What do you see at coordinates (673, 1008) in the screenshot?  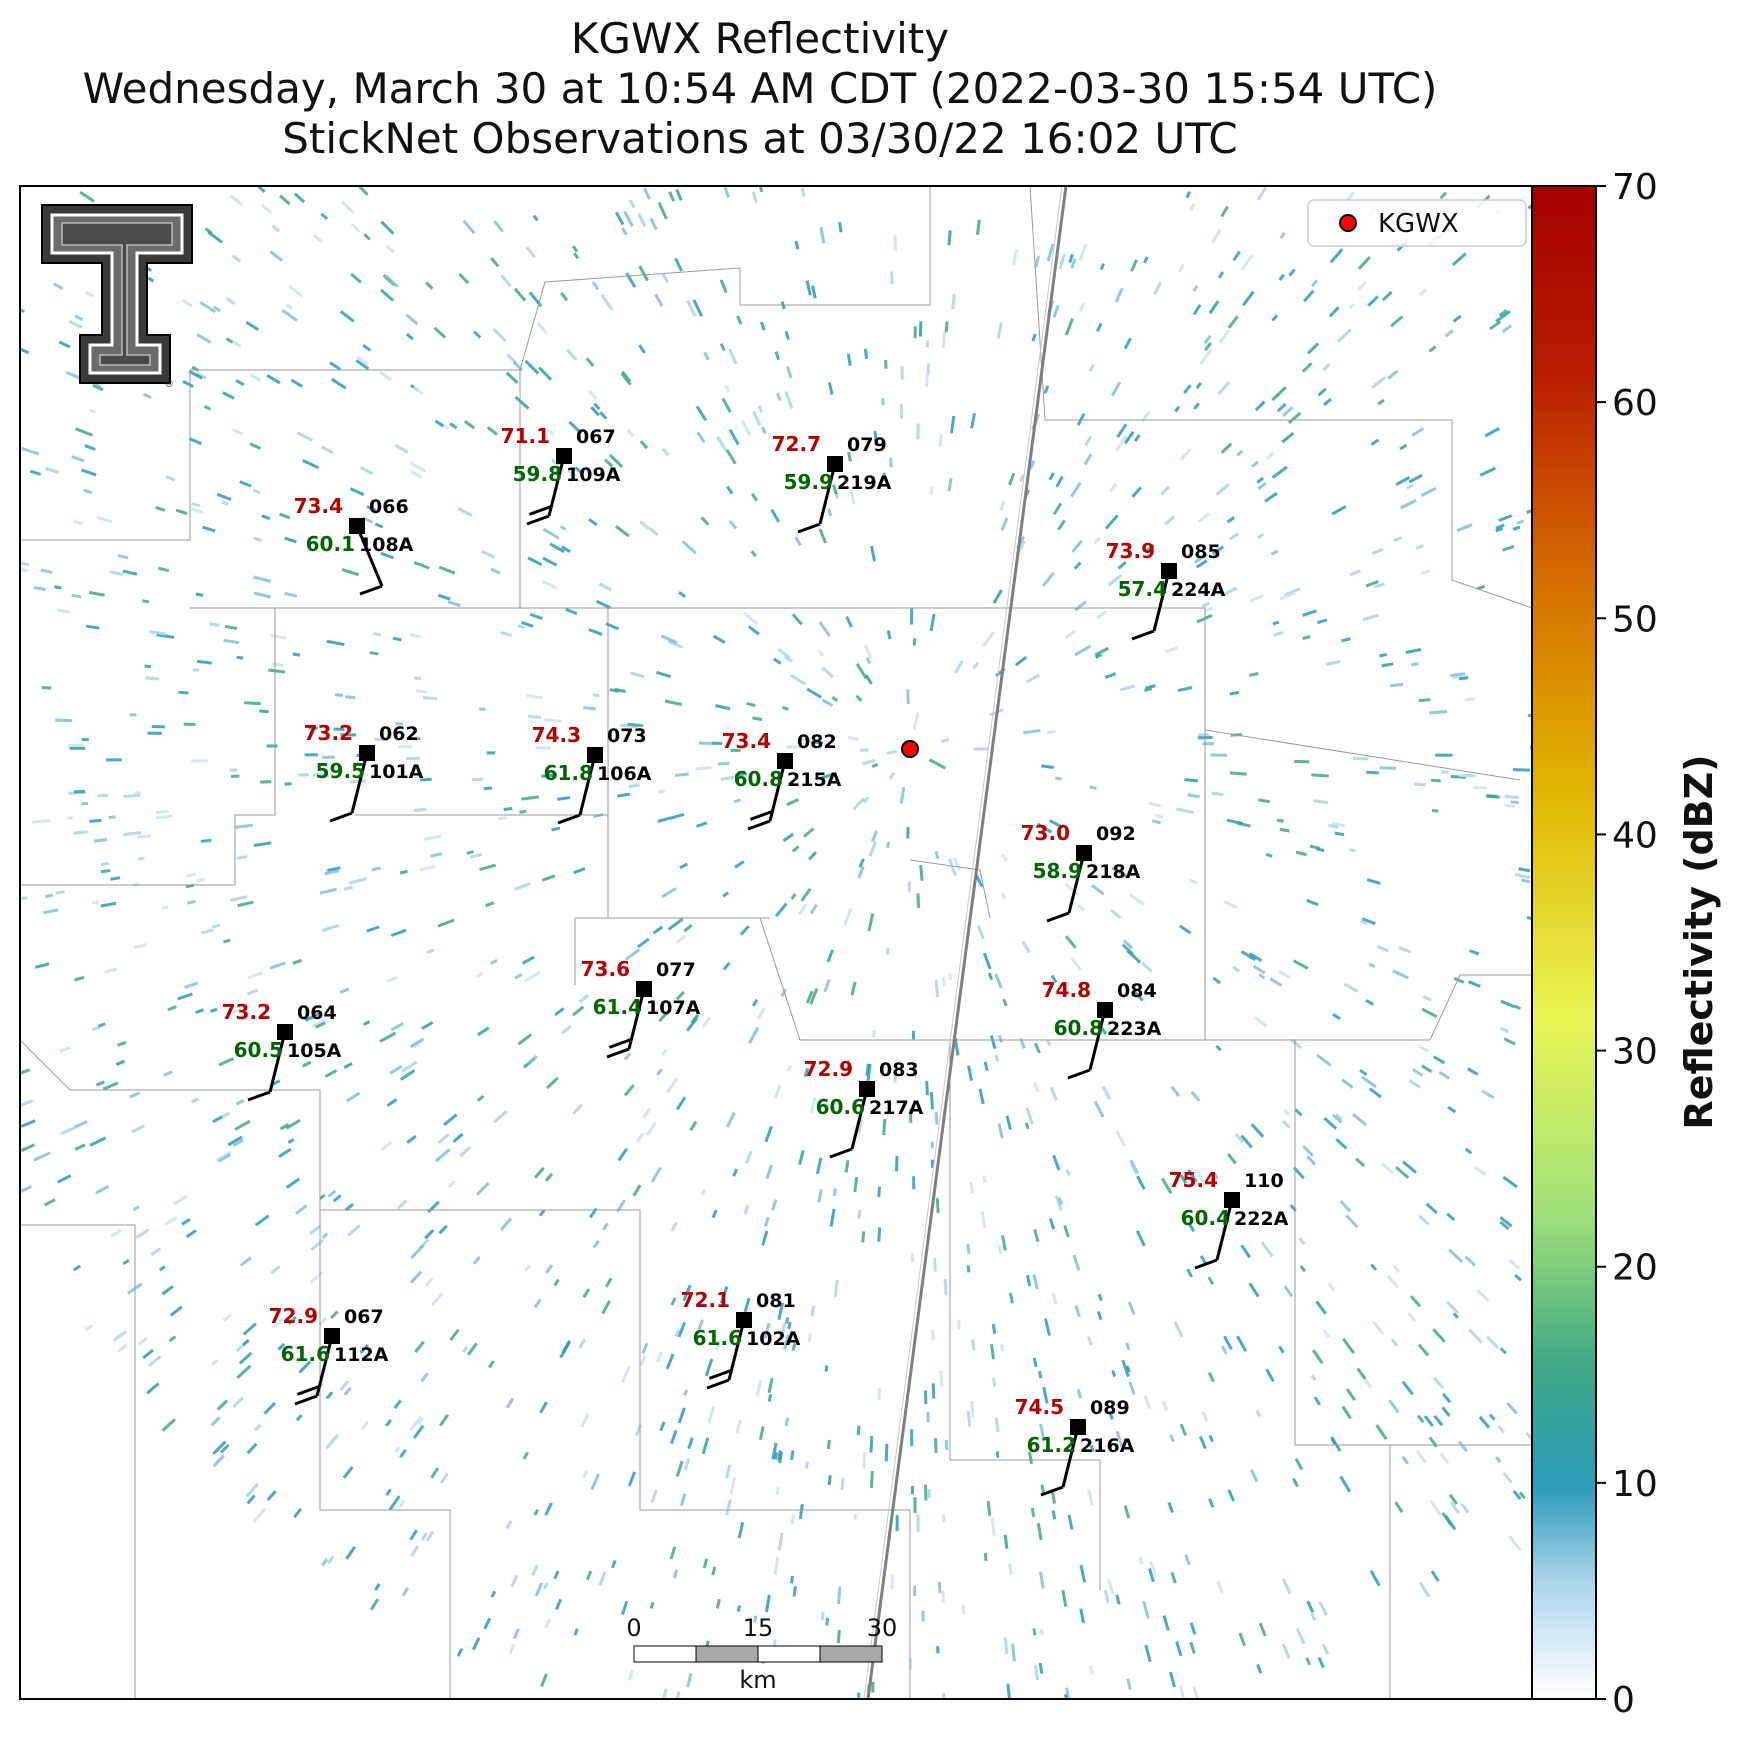 I see `station-id: 107A` at bounding box center [673, 1008].